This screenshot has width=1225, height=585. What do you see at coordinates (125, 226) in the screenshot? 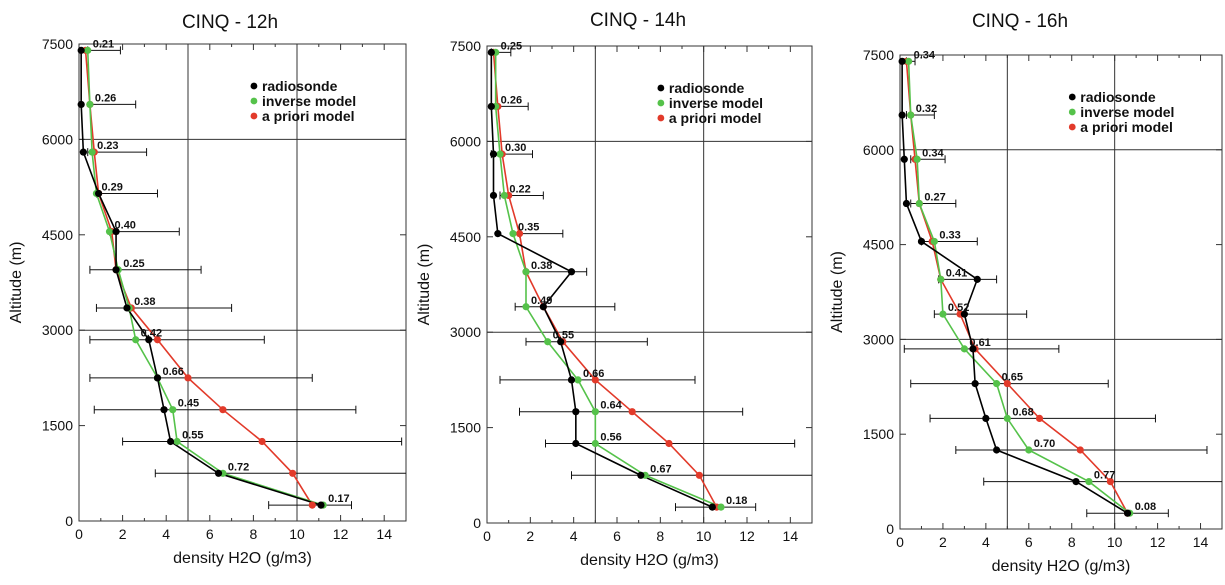
I see `data-label: 0.40` at bounding box center [125, 226].